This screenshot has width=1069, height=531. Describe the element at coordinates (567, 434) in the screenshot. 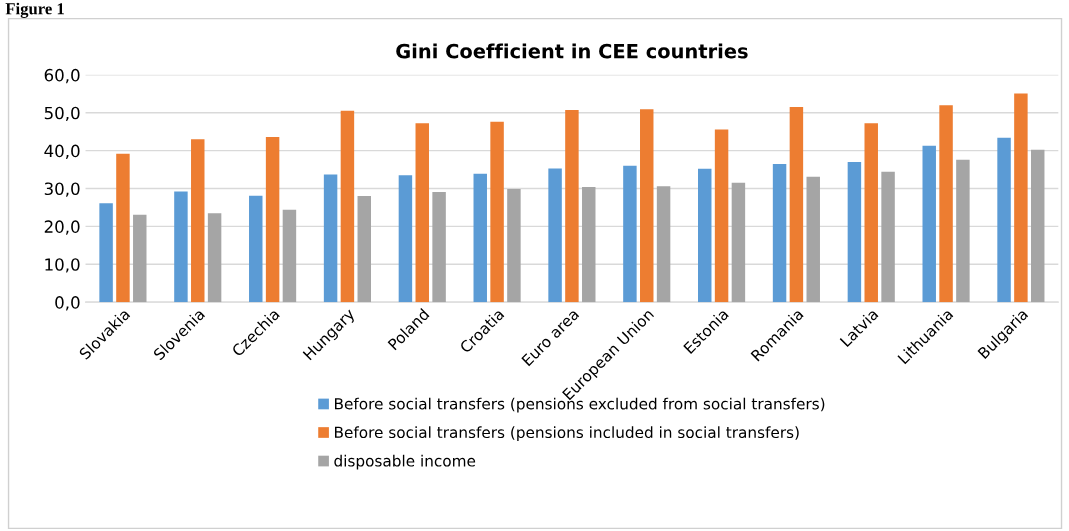

I see `legend-label: Before social transfers (pensions included in social transfers)` at that location.